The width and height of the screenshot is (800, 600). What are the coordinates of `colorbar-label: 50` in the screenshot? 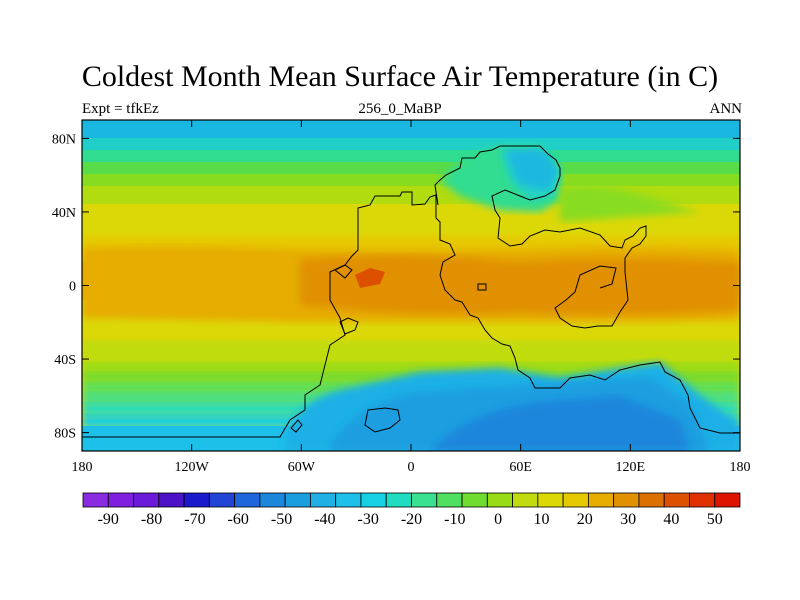 It's located at (715, 519).